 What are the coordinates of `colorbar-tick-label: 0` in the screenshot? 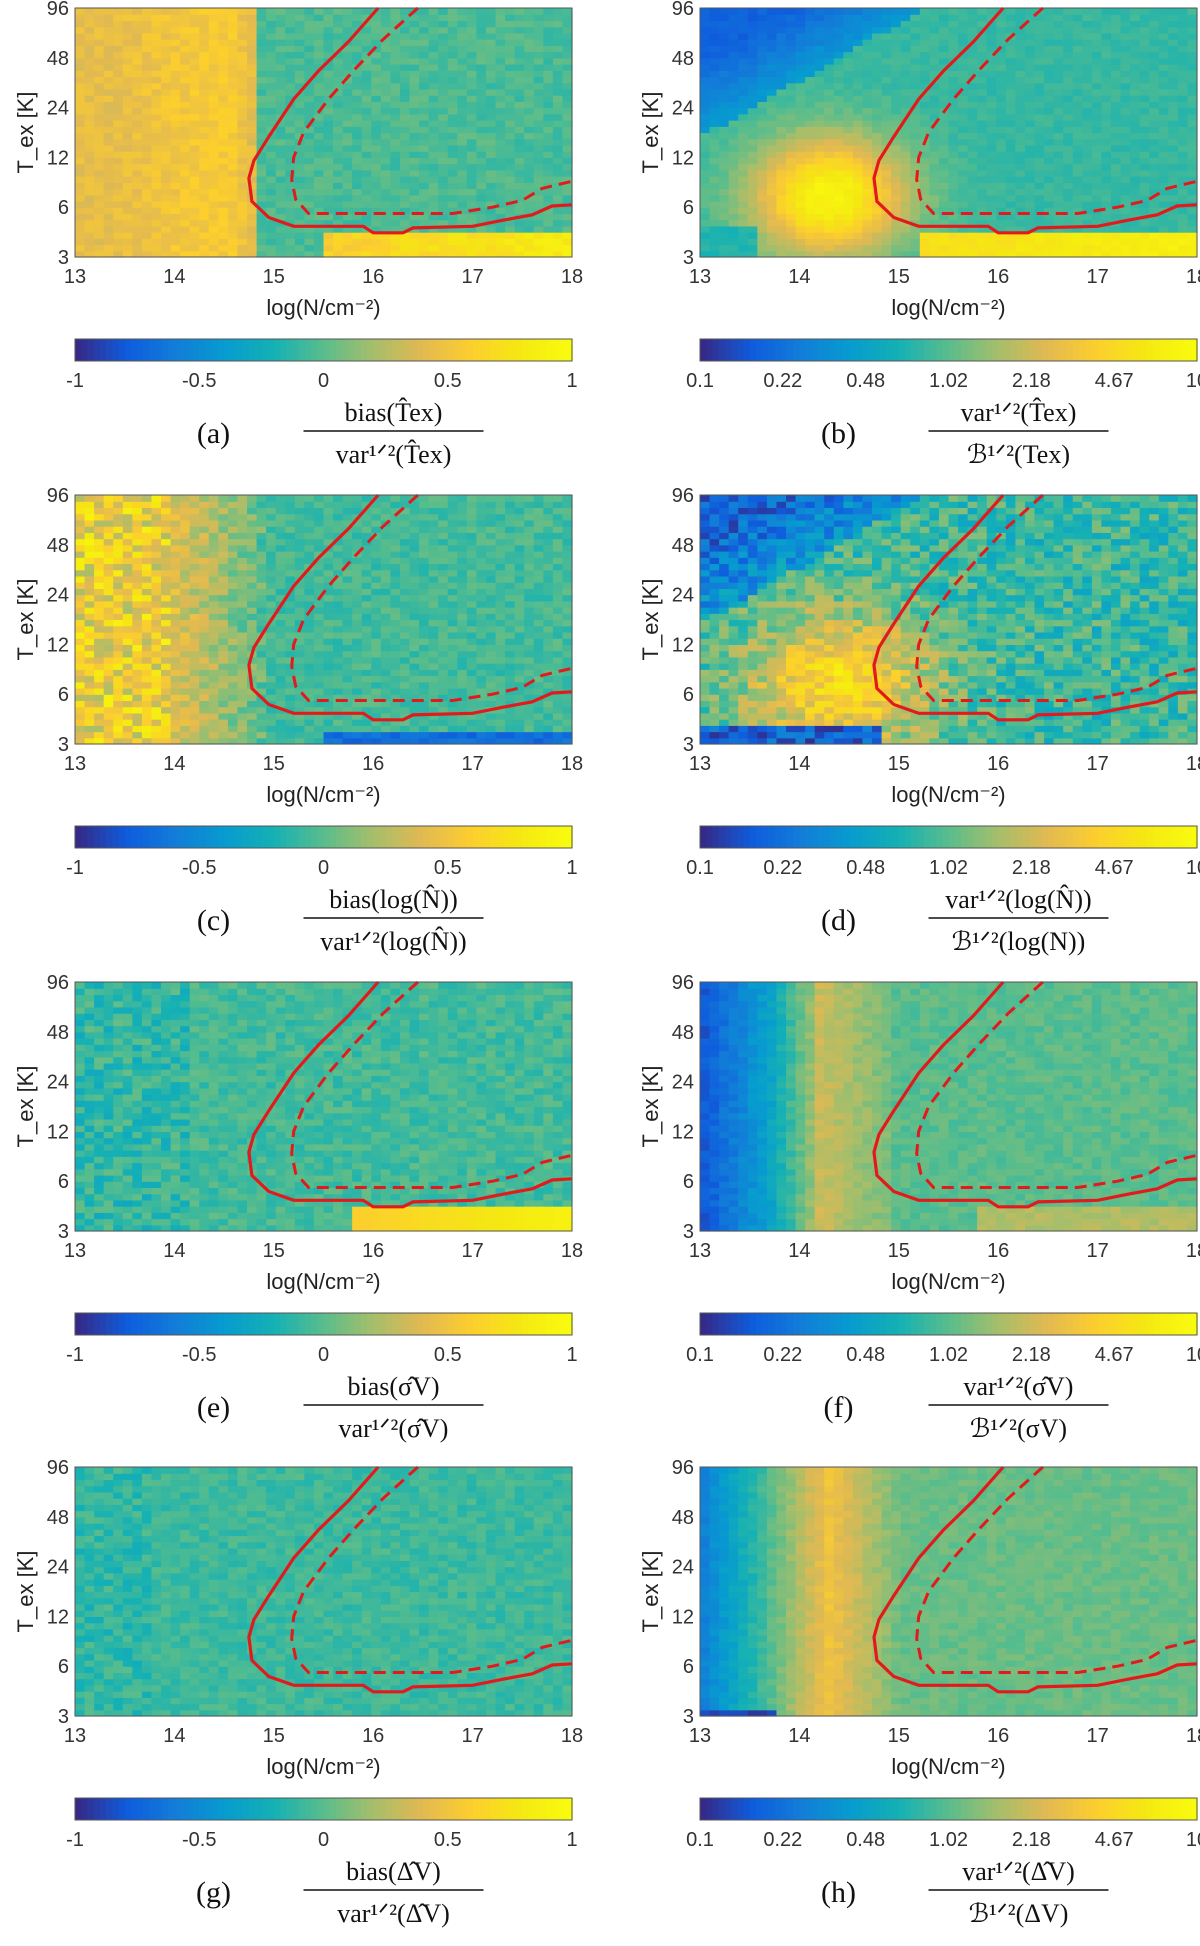 It's located at (323, 381).